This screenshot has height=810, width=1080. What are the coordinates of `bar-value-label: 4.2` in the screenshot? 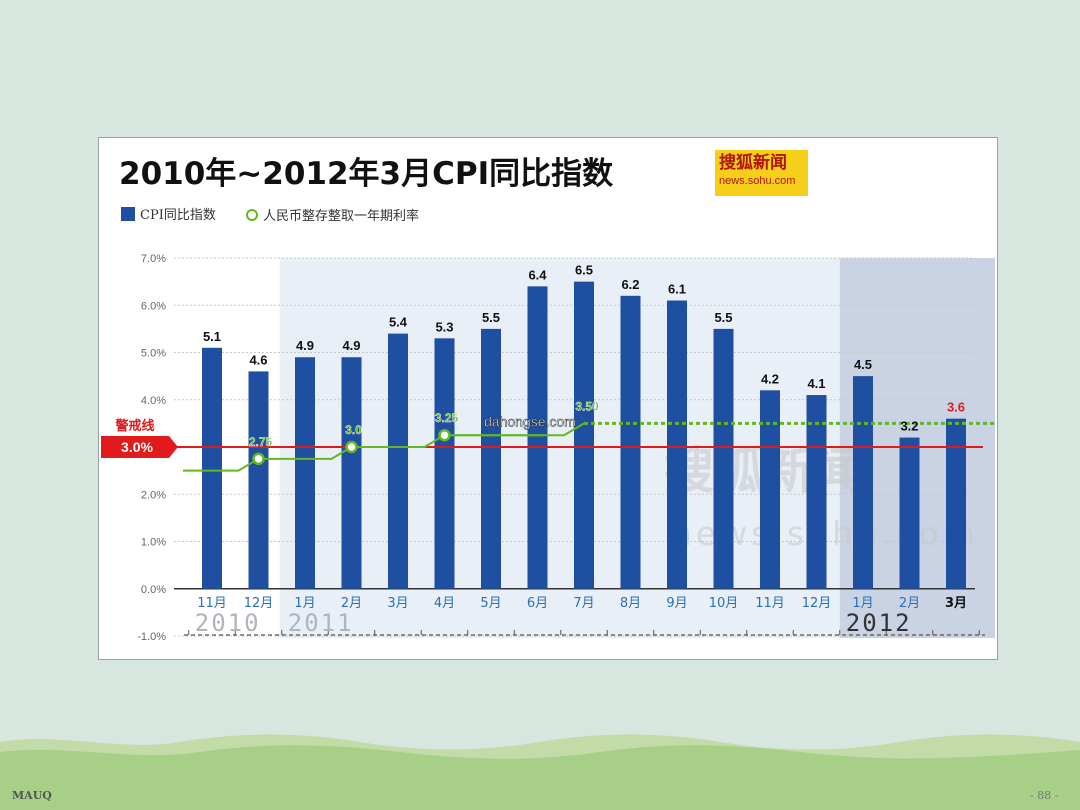 It's located at (770, 378).